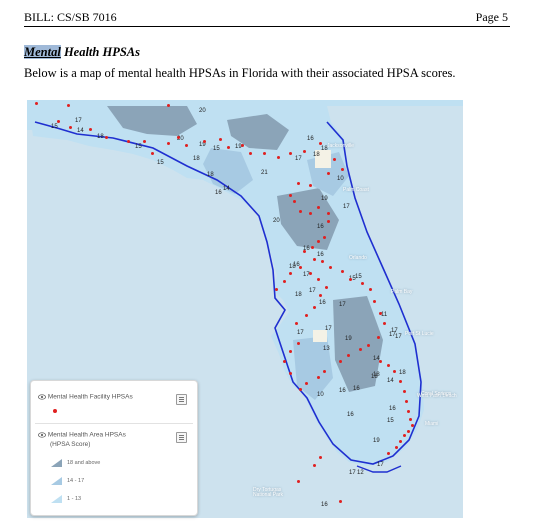 The height and width of the screenshot is (532, 533). I want to click on hpsa-score-label: 14, so click(226, 189).